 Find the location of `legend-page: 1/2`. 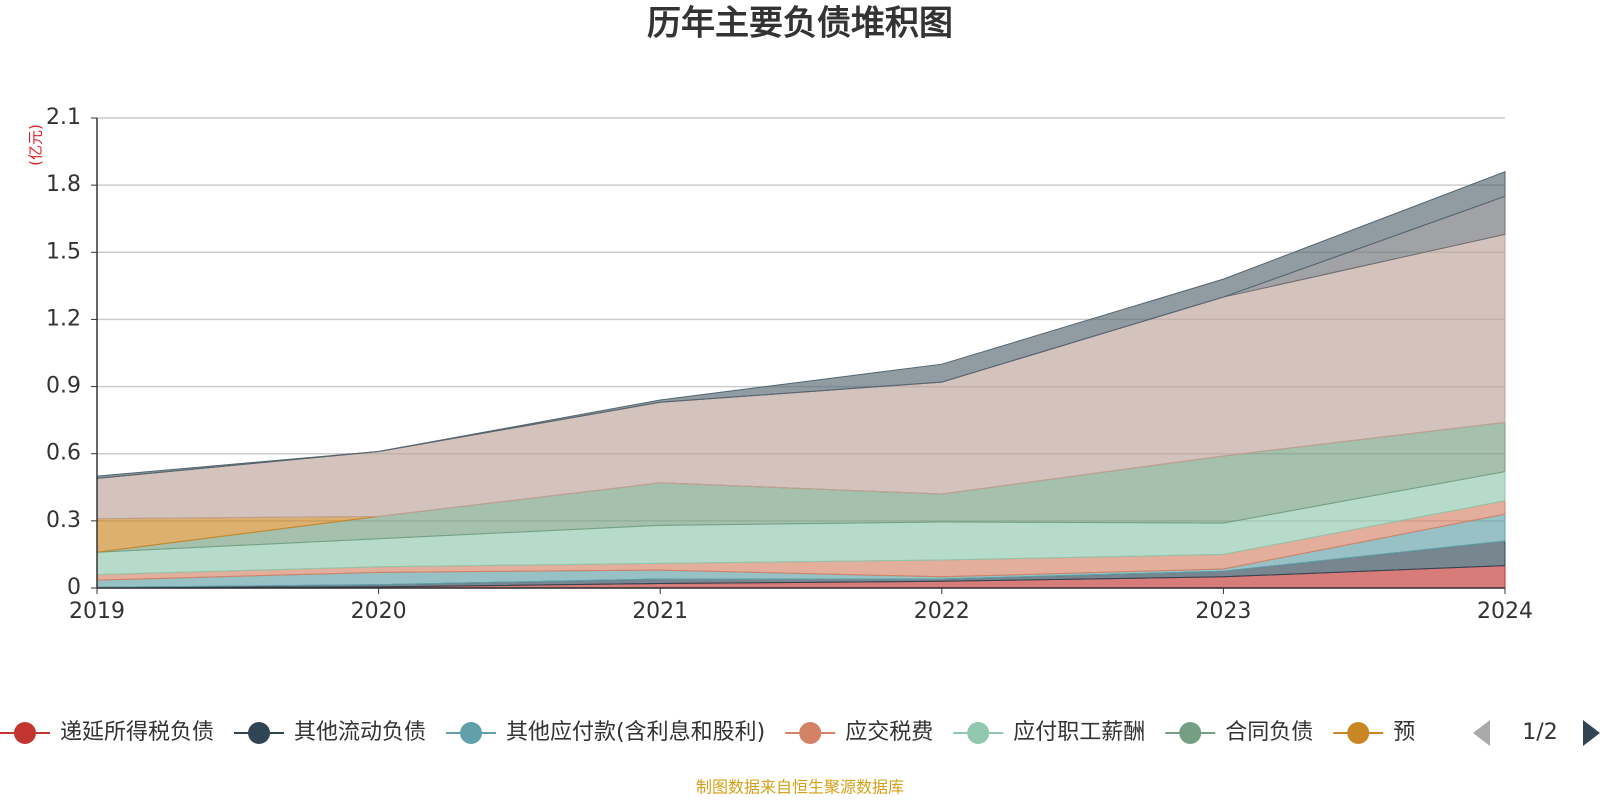

legend-page: 1/2 is located at coordinates (1539, 732).